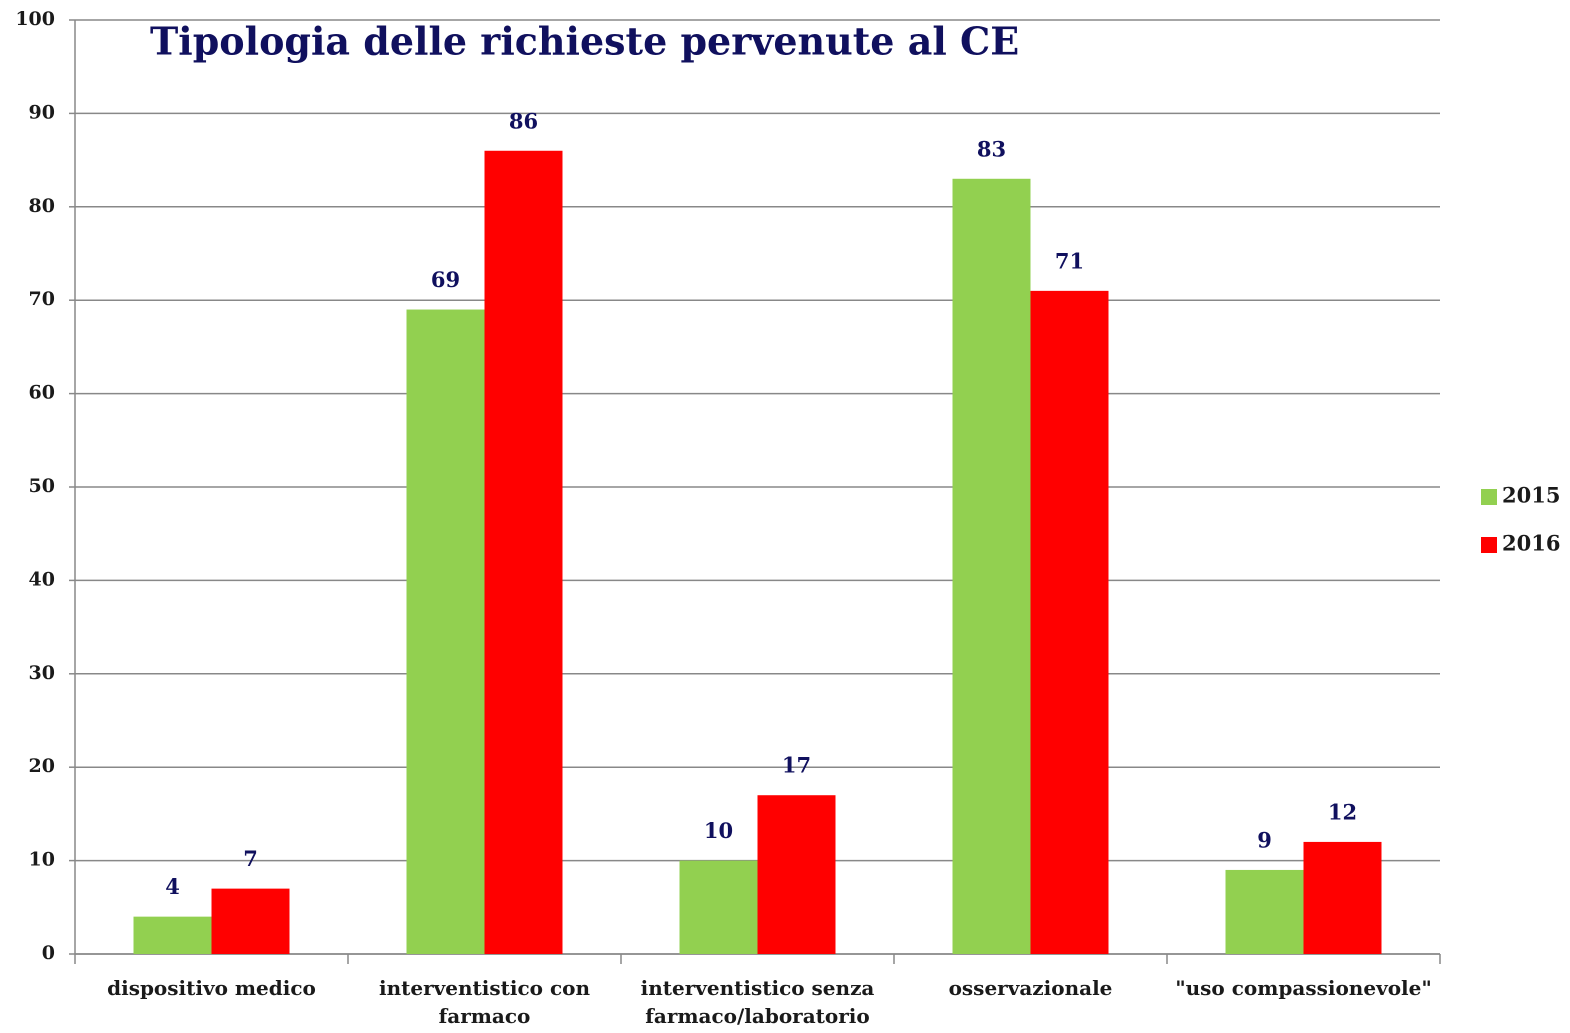 This screenshot has height=1033, width=1570. What do you see at coordinates (991, 148) in the screenshot?
I see `data-label: 83` at bounding box center [991, 148].